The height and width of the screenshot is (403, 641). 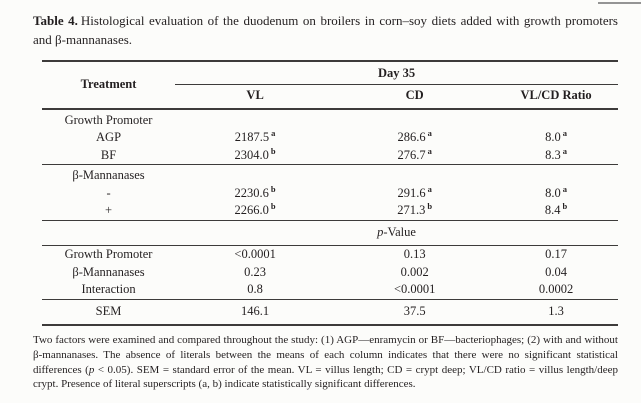 I want to click on treatment-cell: BF, so click(x=109, y=156).